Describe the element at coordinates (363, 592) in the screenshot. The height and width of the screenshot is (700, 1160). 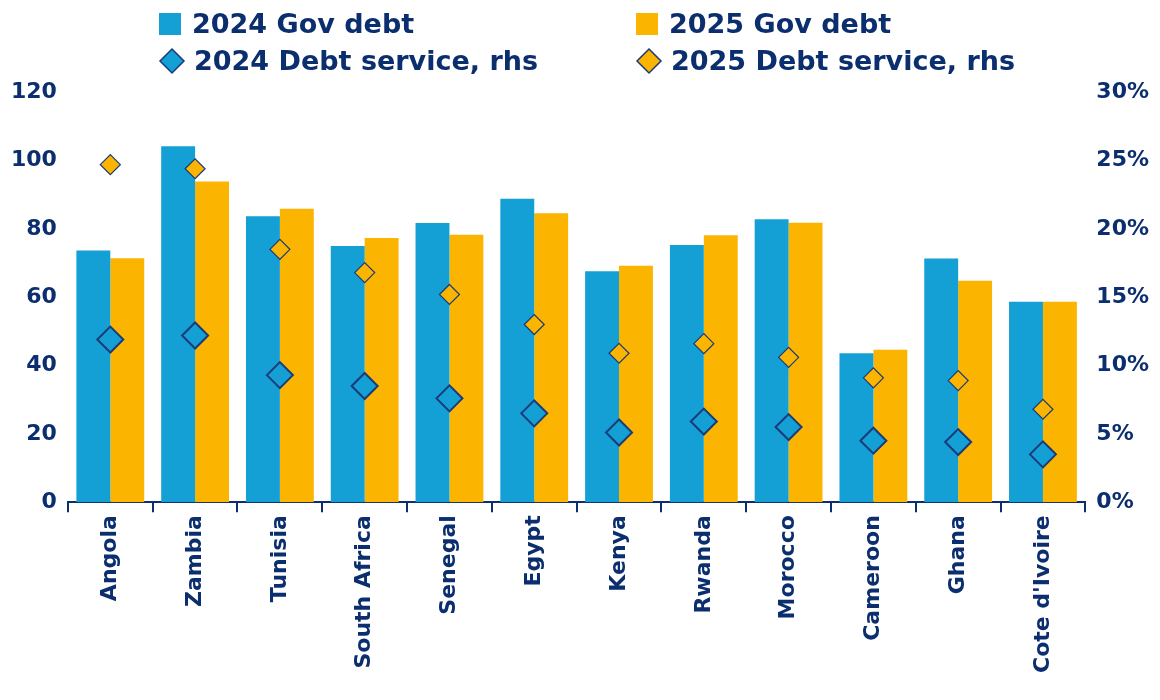
I see `x-tick-label: South Africa` at that location.